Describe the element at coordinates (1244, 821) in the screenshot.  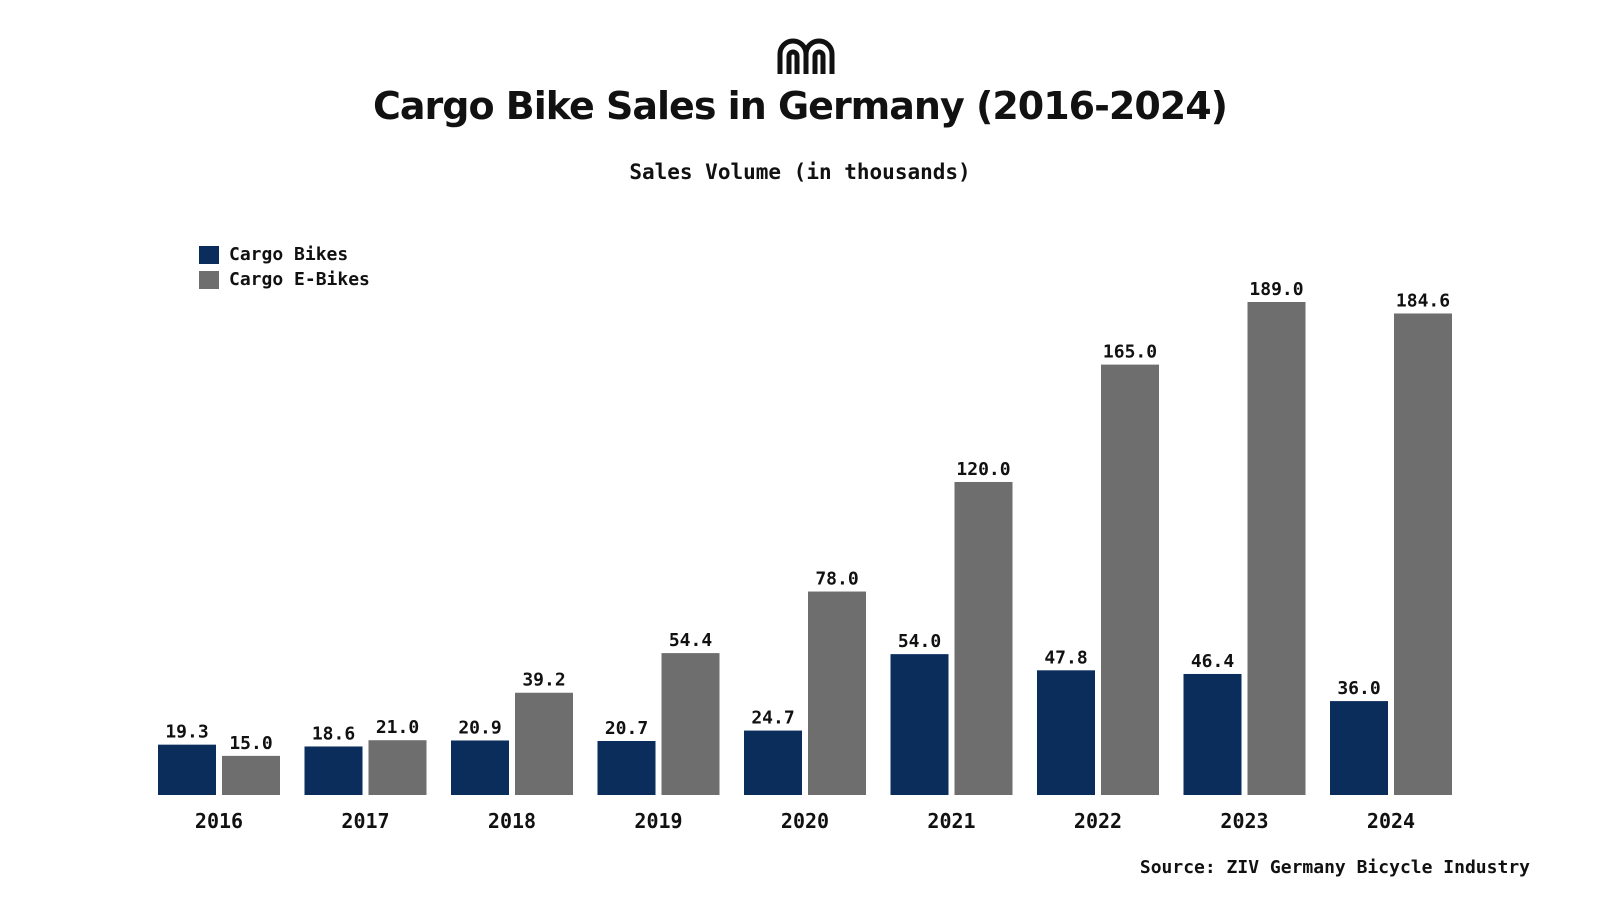
I see `x-tick-label-2023: 2023` at that location.